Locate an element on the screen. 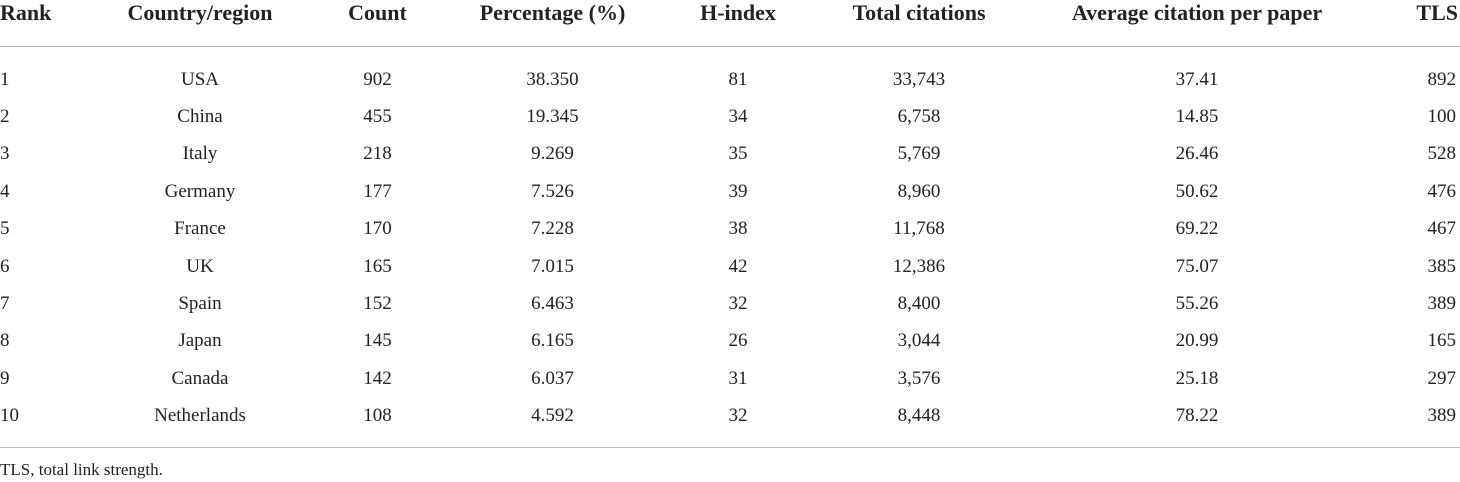 The width and height of the screenshot is (1460, 482). table-cell: 7.228 is located at coordinates (552, 229).